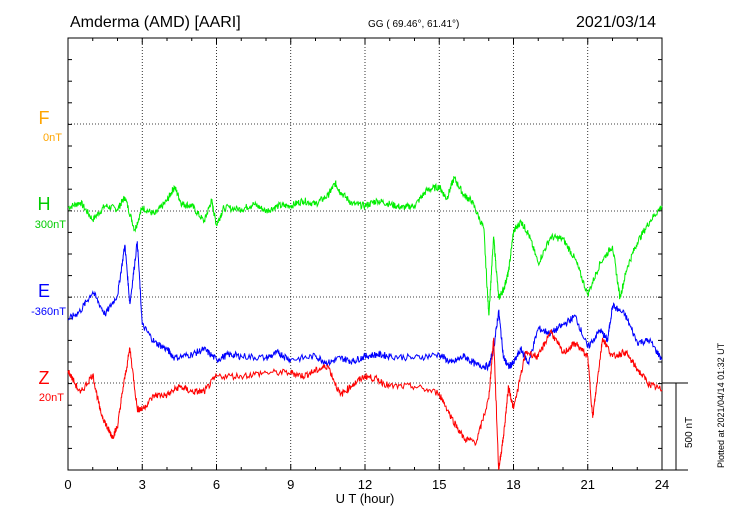 The width and height of the screenshot is (730, 520). Describe the element at coordinates (142, 484) in the screenshot. I see `x-tick-label: 3` at that location.